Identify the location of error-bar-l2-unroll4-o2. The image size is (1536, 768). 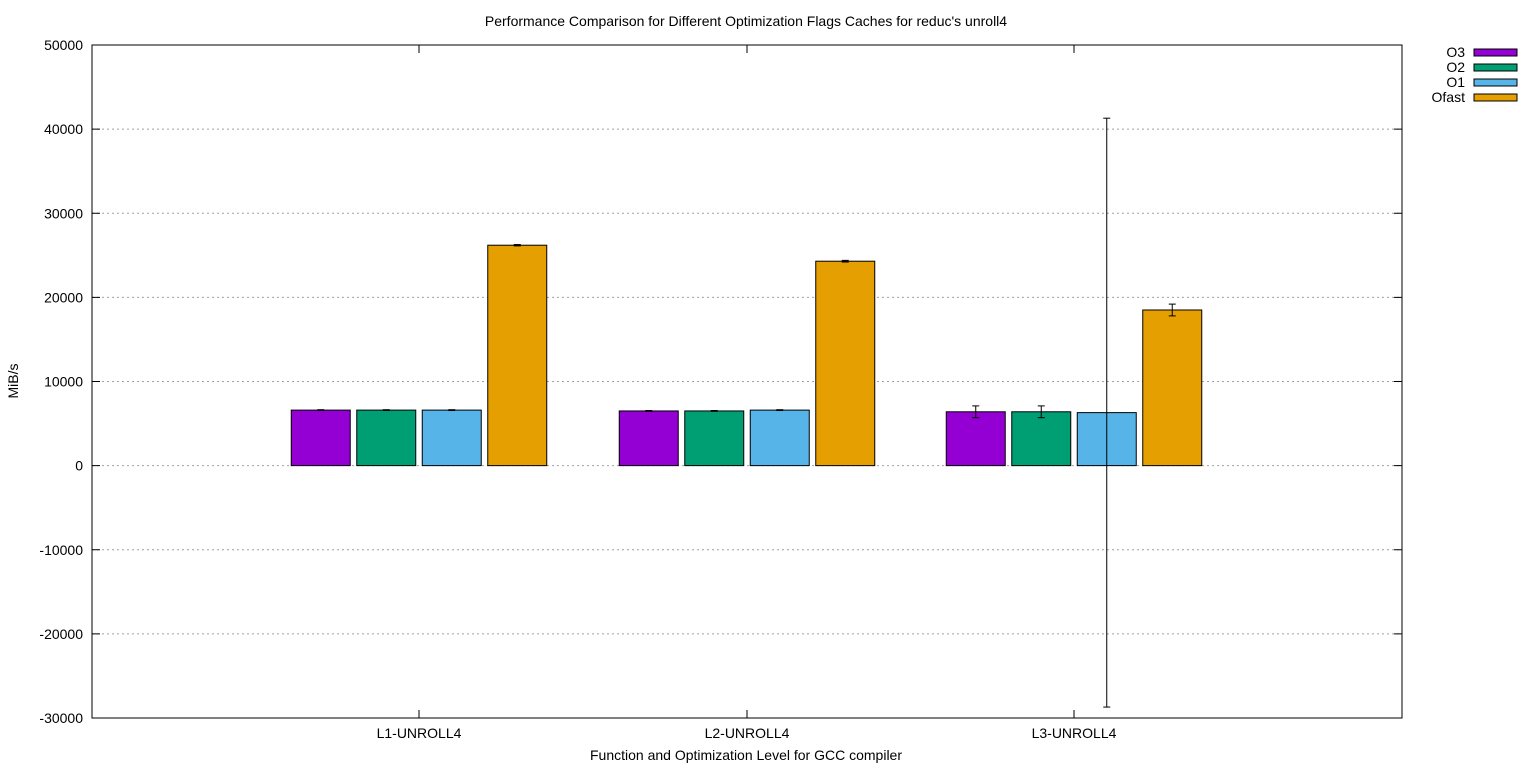
(714, 411).